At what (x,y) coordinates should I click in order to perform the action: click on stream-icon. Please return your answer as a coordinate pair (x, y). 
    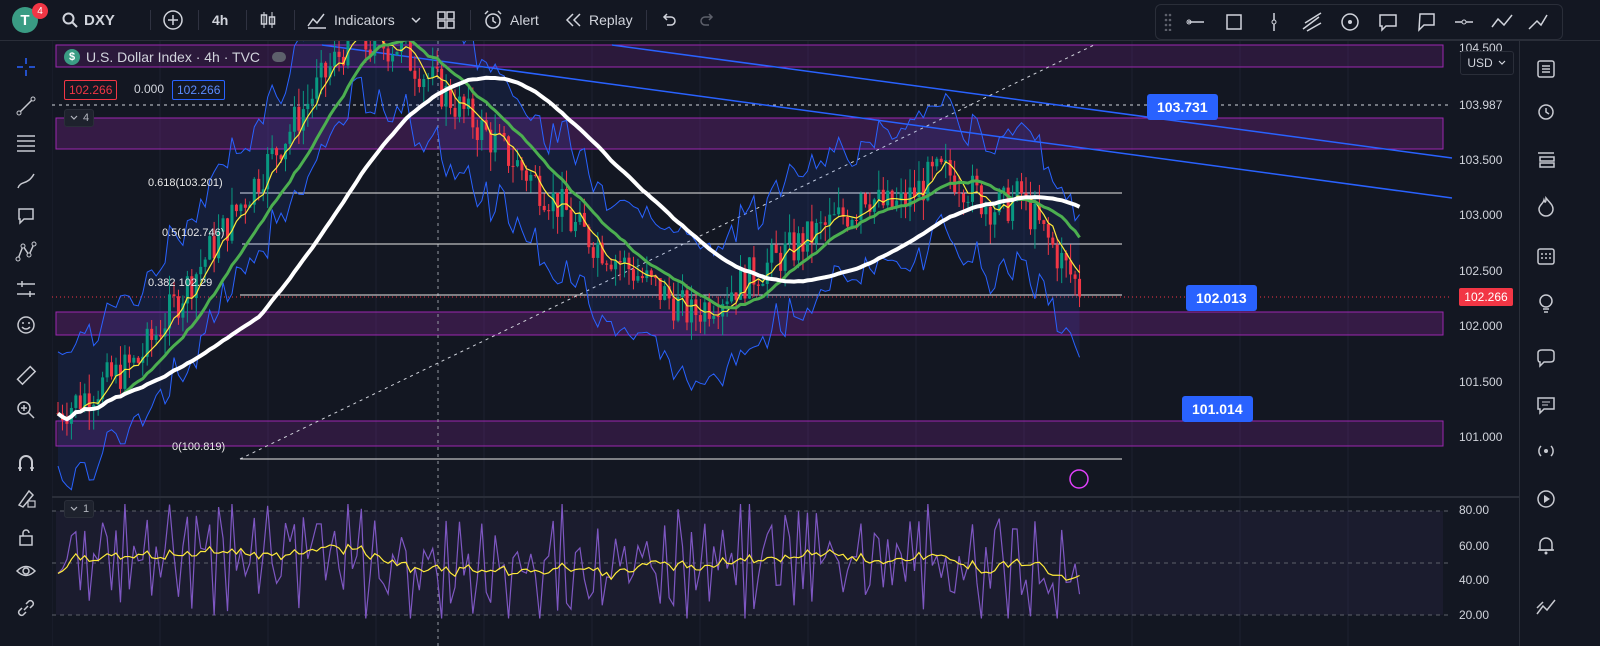
    Looking at the image, I should click on (1546, 451).